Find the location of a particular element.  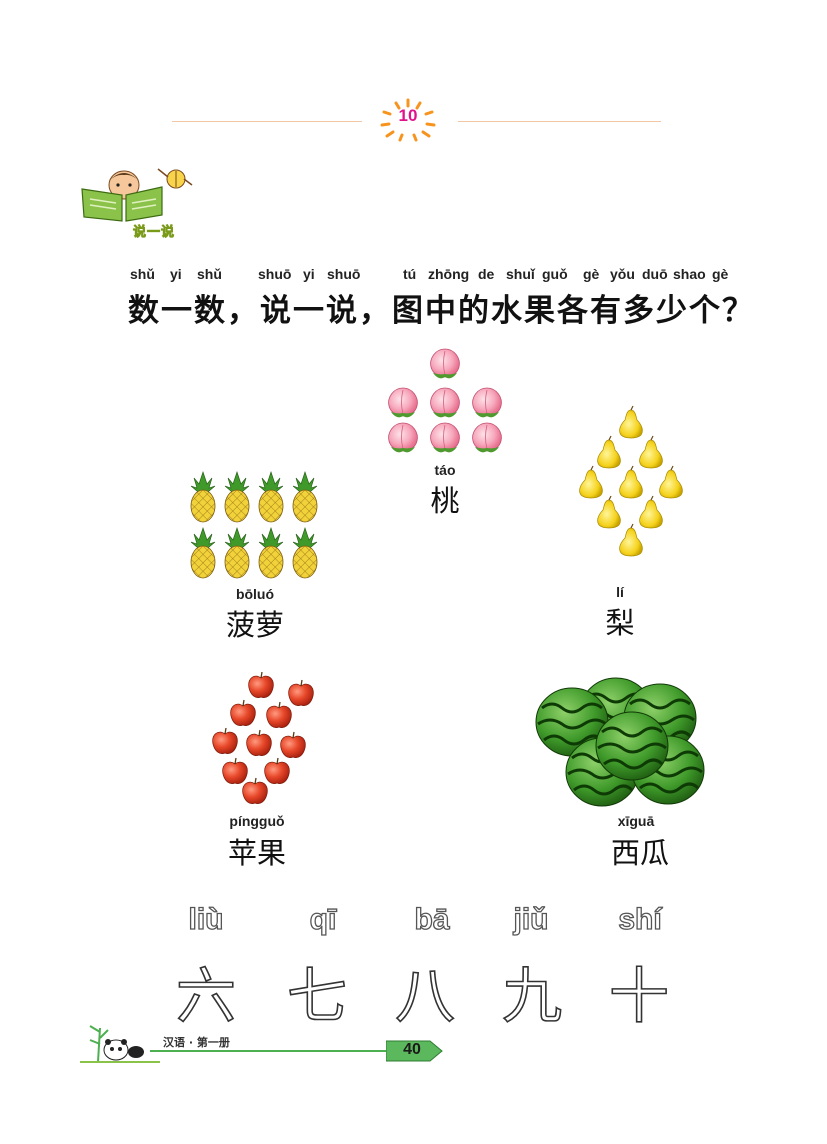

watermelon-illustration is located at coordinates (620, 742).